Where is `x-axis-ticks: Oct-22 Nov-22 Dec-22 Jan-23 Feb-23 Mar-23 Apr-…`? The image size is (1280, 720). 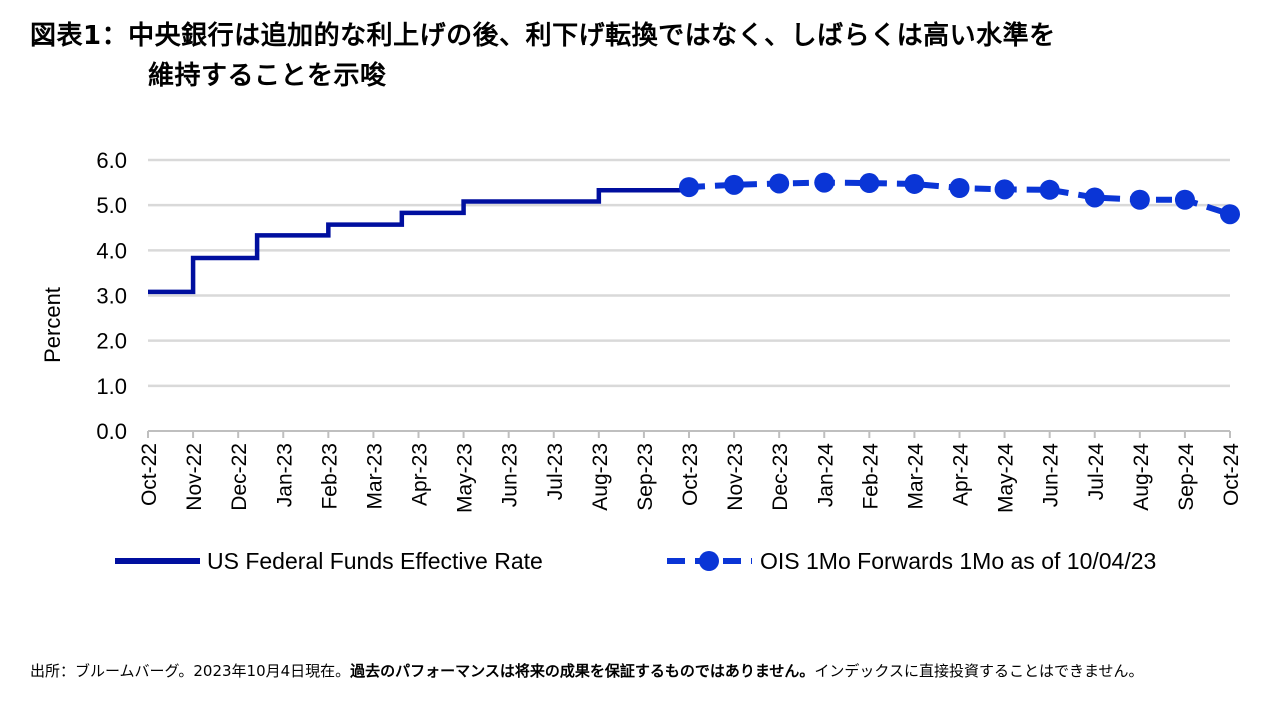 x-axis-ticks: Oct-22 Nov-22 Dec-22 Jan-23 Feb-23 Mar-23 Apr-… is located at coordinates (690, 472).